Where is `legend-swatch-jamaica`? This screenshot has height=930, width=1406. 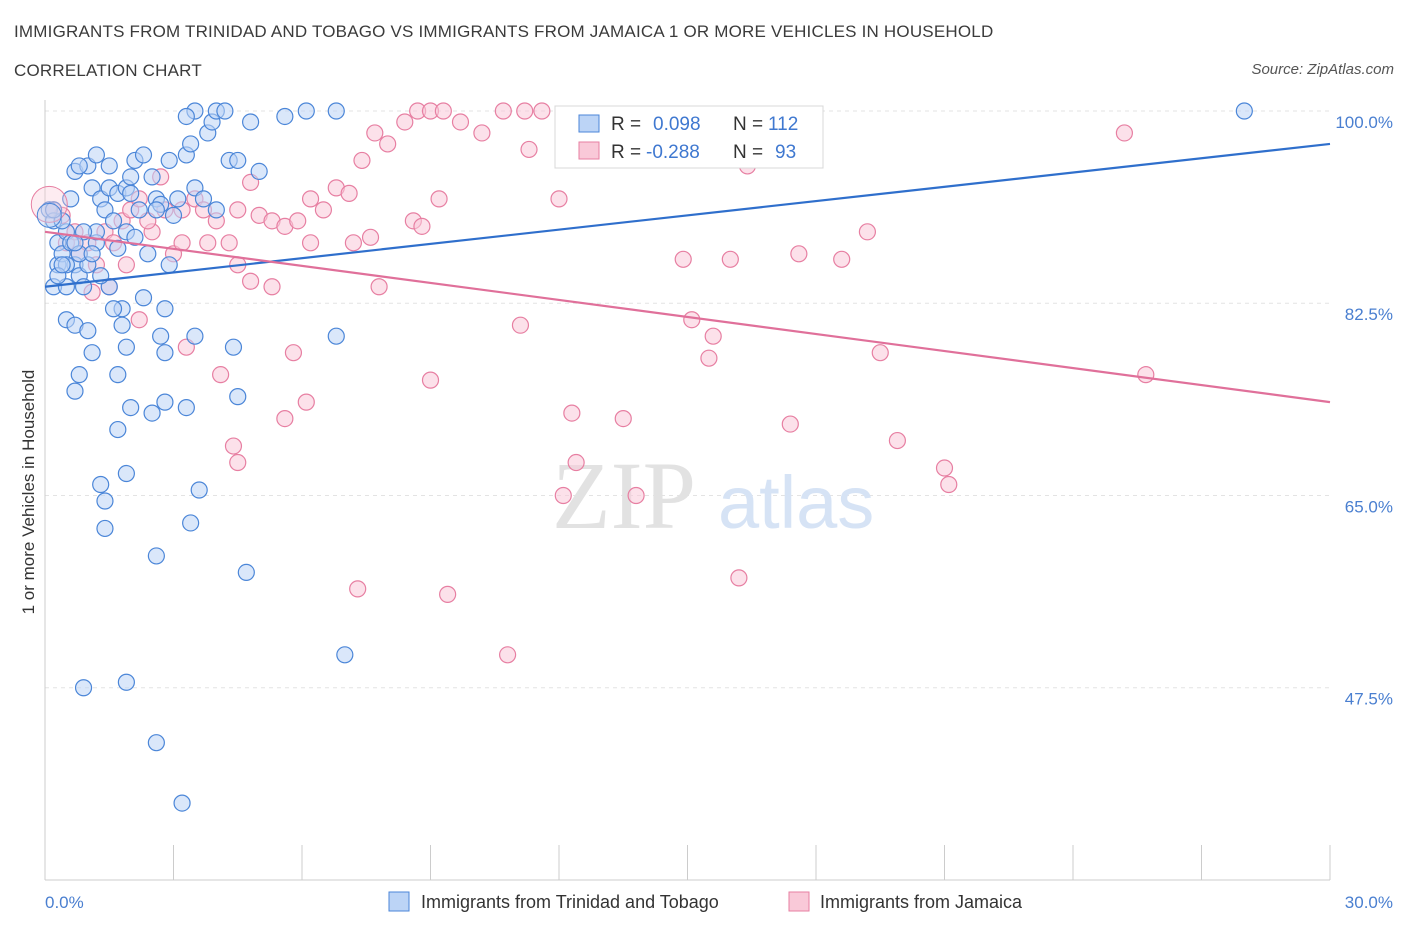 legend-swatch-jamaica is located at coordinates (799, 901).